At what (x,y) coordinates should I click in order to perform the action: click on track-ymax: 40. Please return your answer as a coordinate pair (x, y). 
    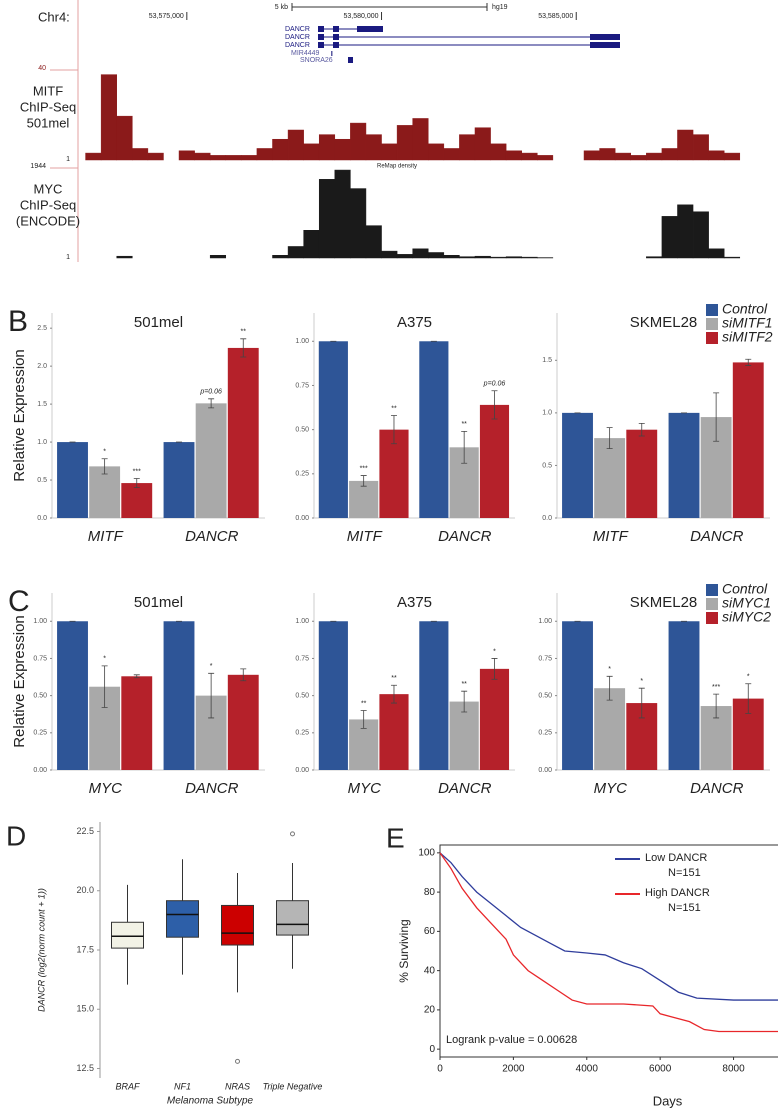
    Looking at the image, I should click on (42, 68).